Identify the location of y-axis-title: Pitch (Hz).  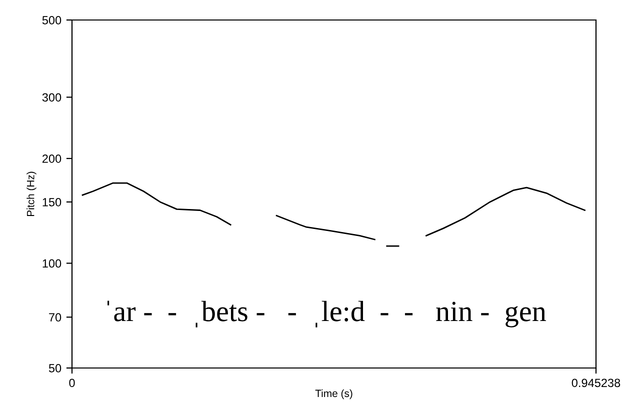
(31, 194).